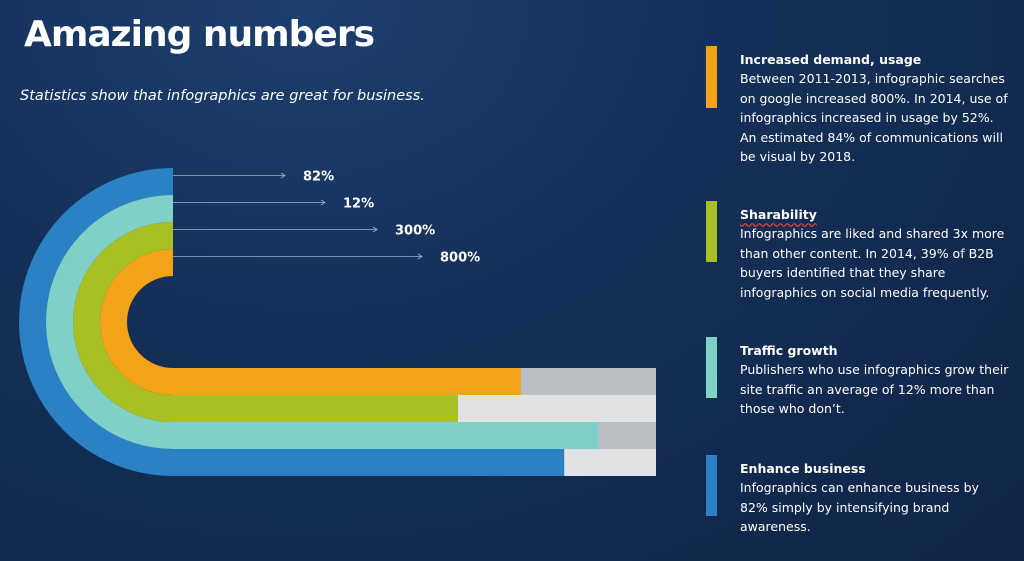 The image size is (1024, 561). I want to click on bar-sharability, so click(265, 322).